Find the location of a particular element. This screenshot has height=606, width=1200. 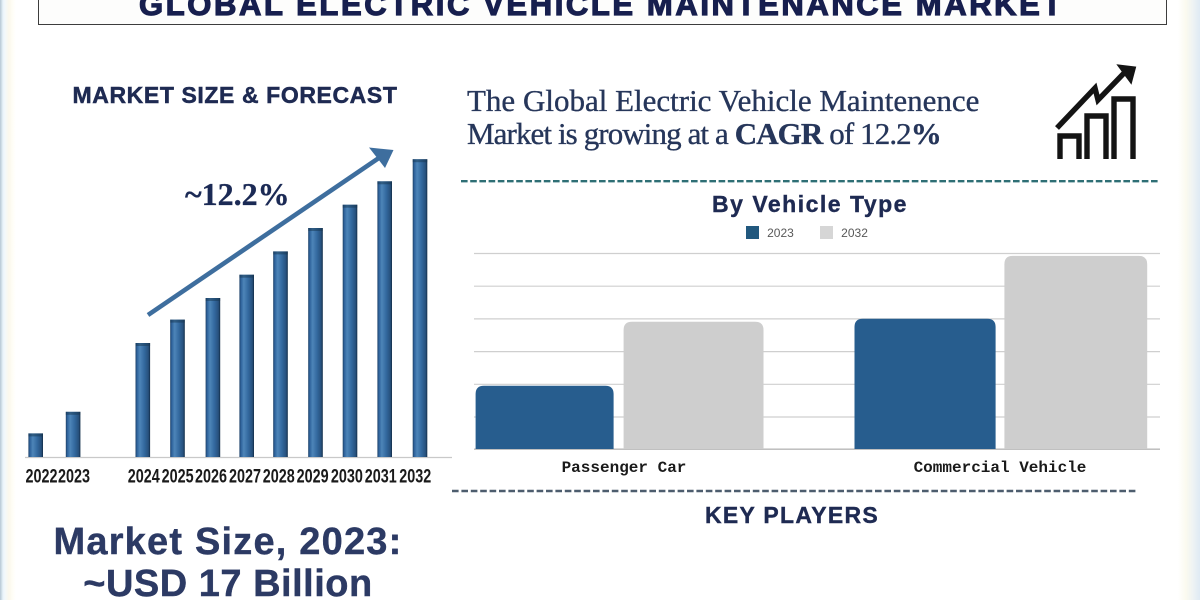

svg-text: 2027 is located at coordinates (245, 477).